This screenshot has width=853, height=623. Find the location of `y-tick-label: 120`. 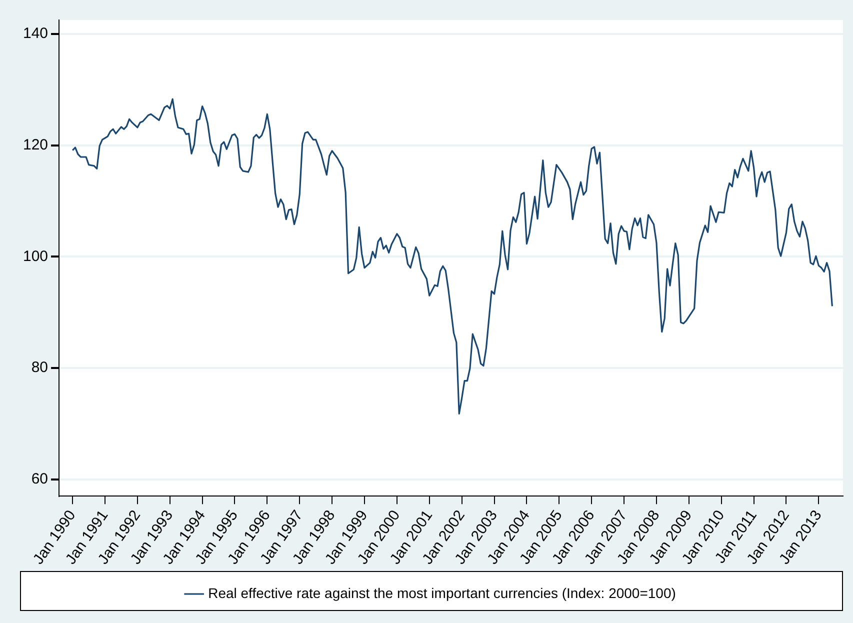

y-tick-label: 120 is located at coordinates (35, 145).